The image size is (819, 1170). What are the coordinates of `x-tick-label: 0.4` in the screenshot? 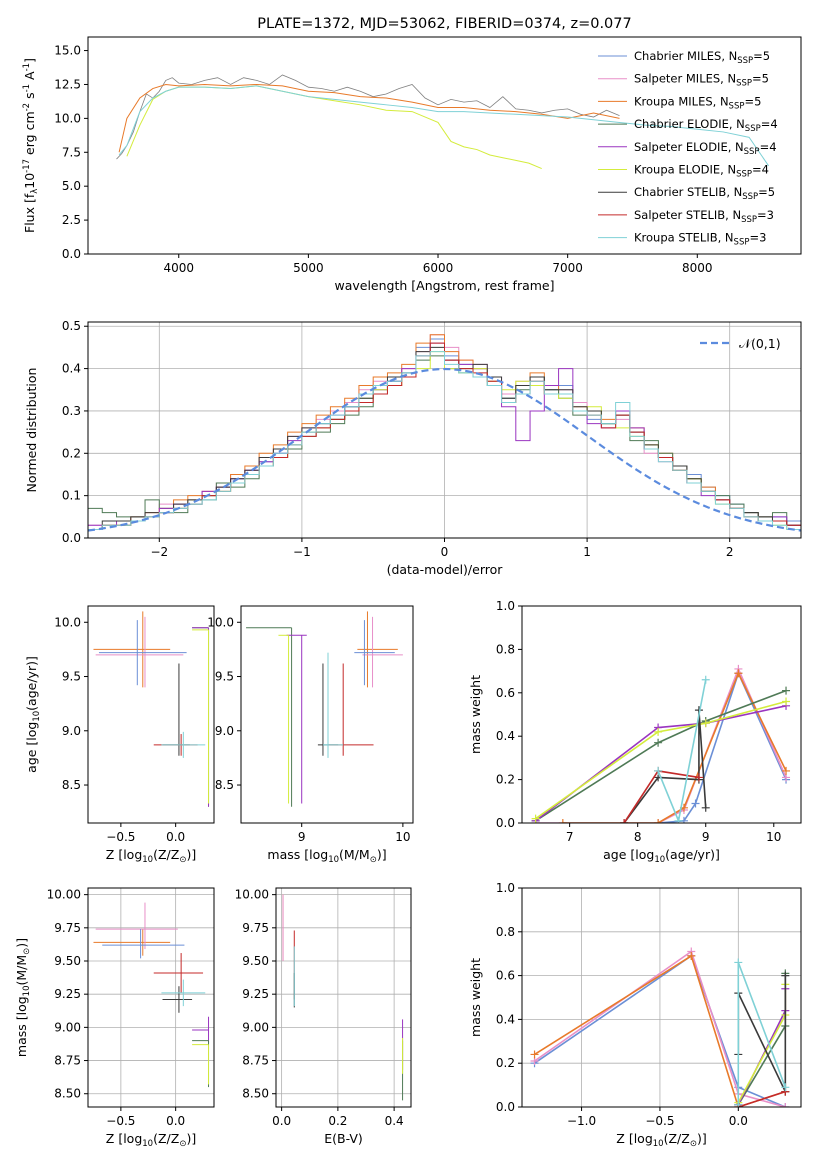 It's located at (394, 1121).